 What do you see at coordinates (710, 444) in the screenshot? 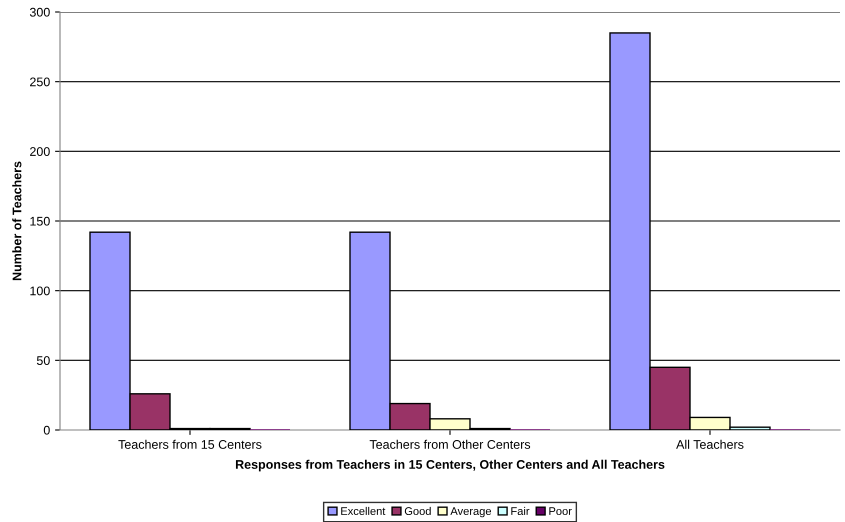
I see `x-tick-label: All Teachers` at bounding box center [710, 444].